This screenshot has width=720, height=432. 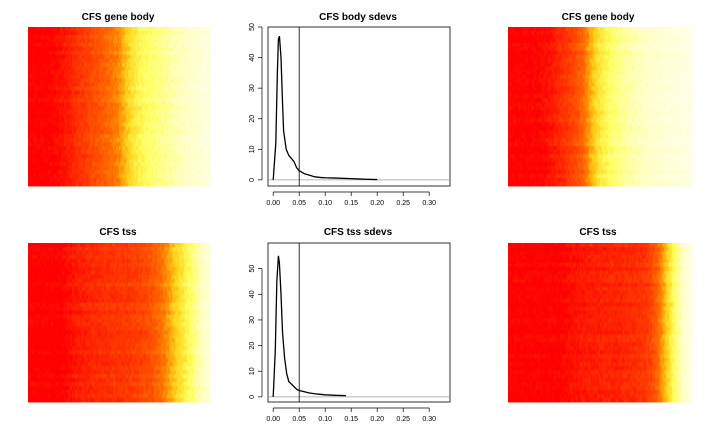 What do you see at coordinates (299, 203) in the screenshot?
I see `x-tick-label: 0.05` at bounding box center [299, 203].